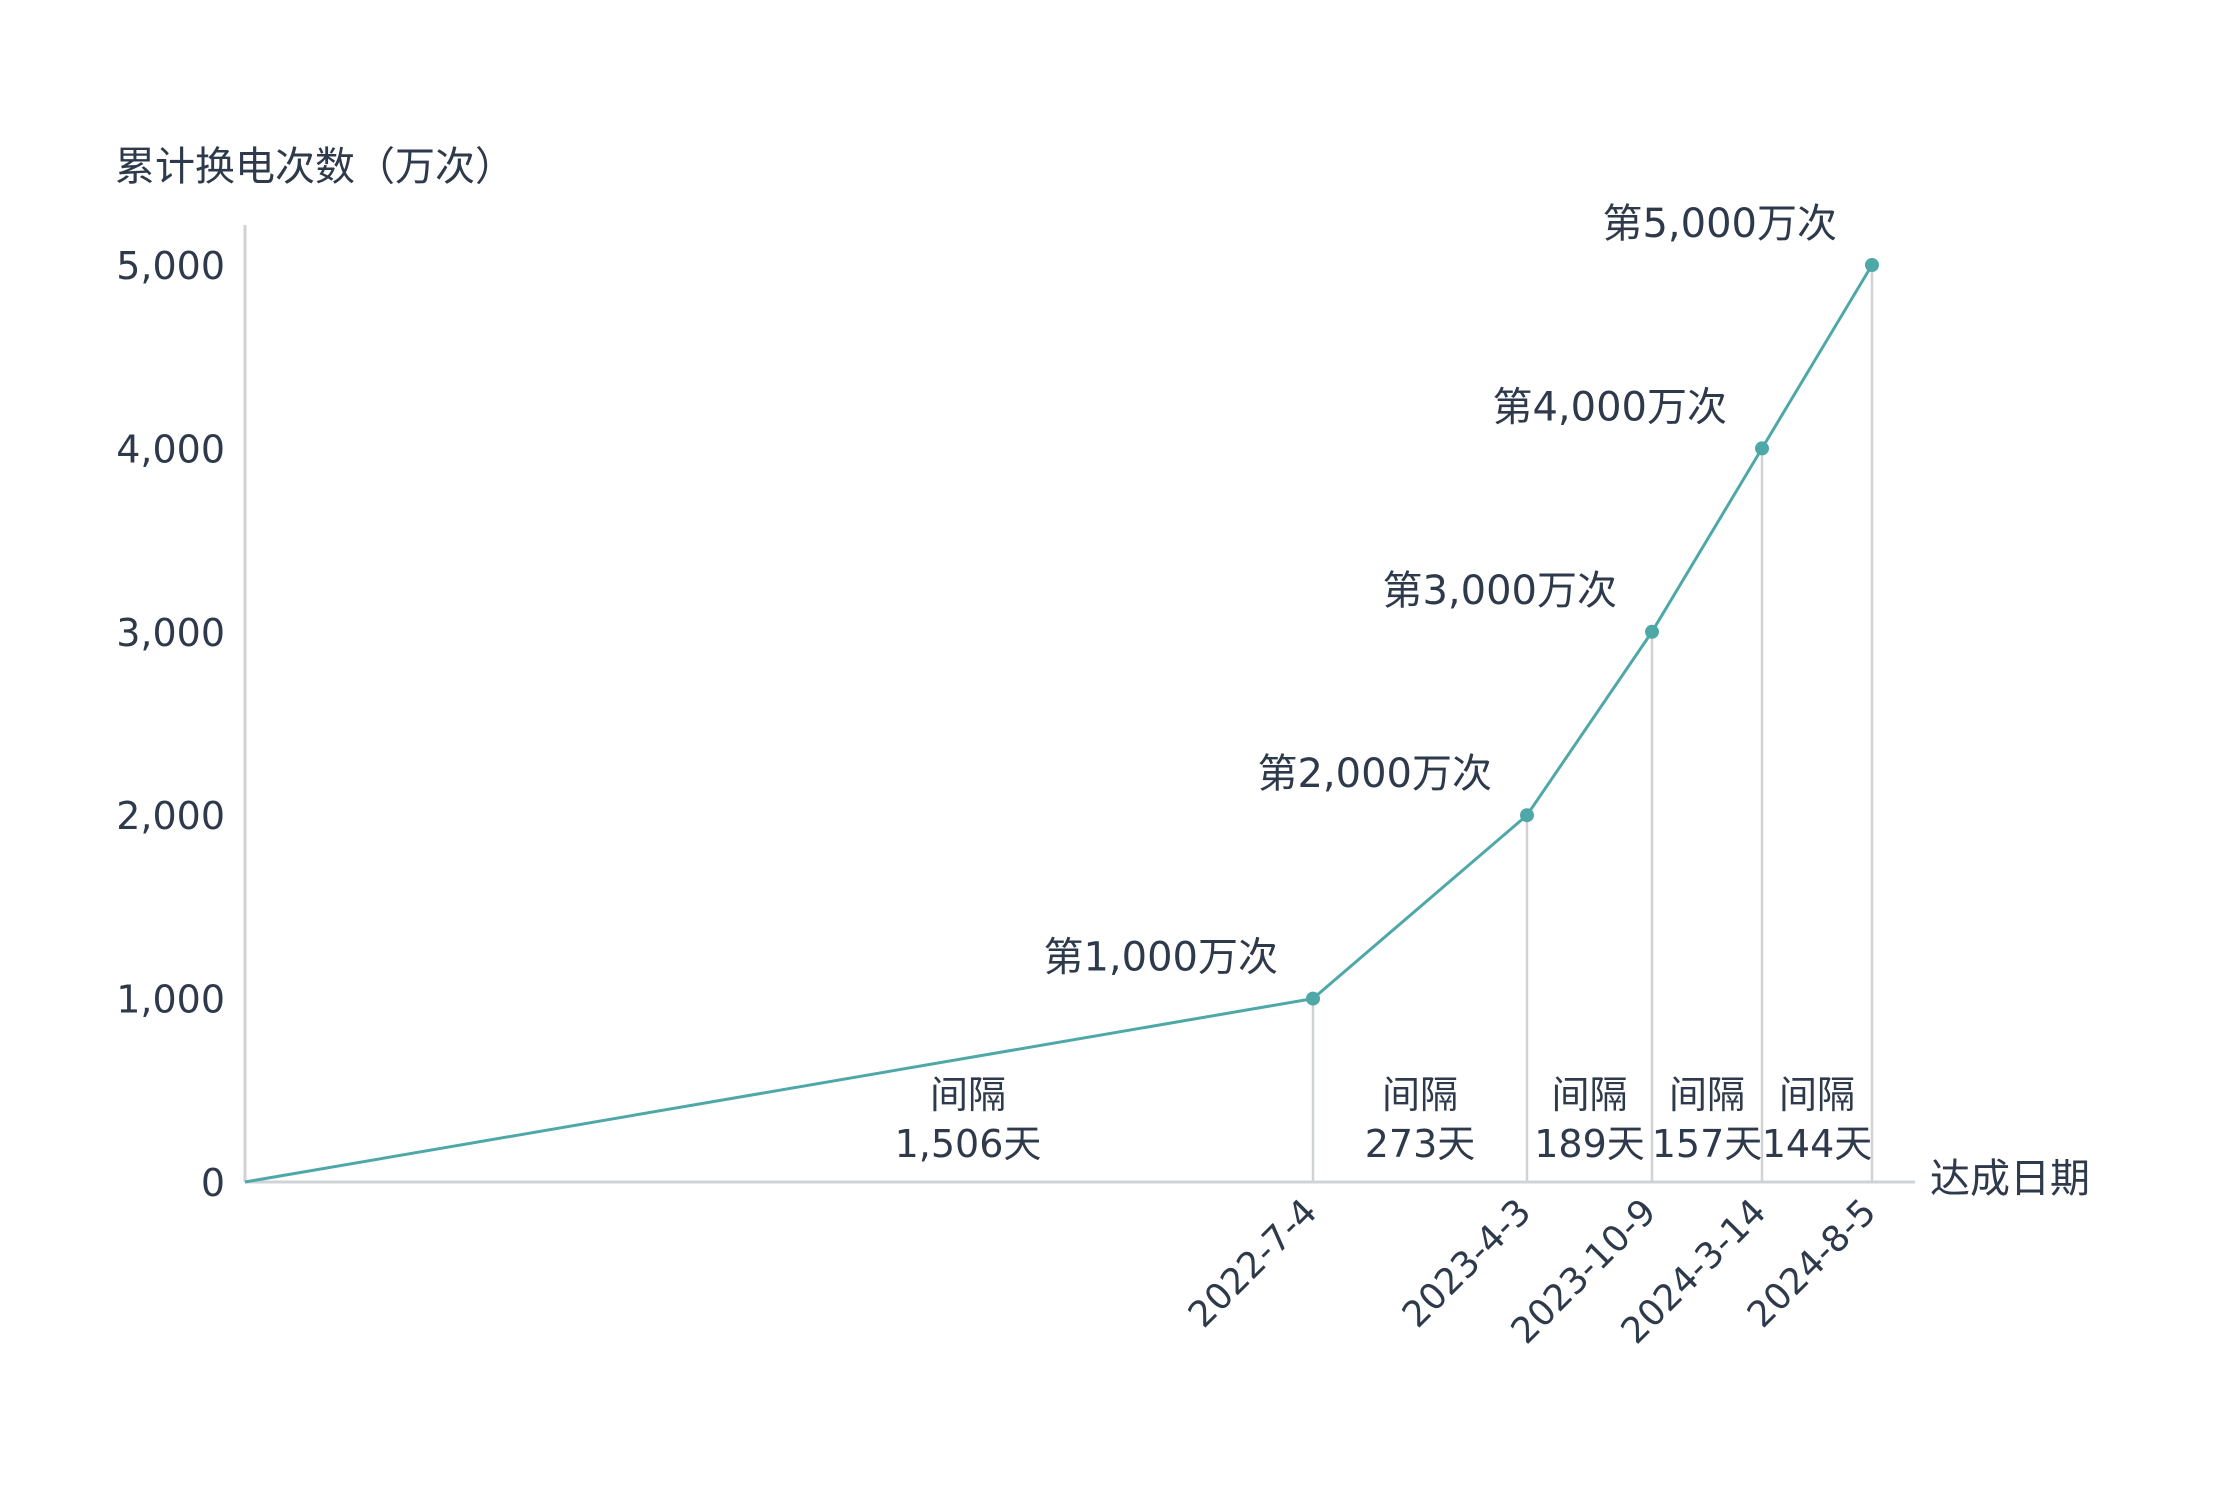 The width and height of the screenshot is (2218, 1494). What do you see at coordinates (1253, 1263) in the screenshot?
I see `x-tick-label: 2022-7-4` at bounding box center [1253, 1263].